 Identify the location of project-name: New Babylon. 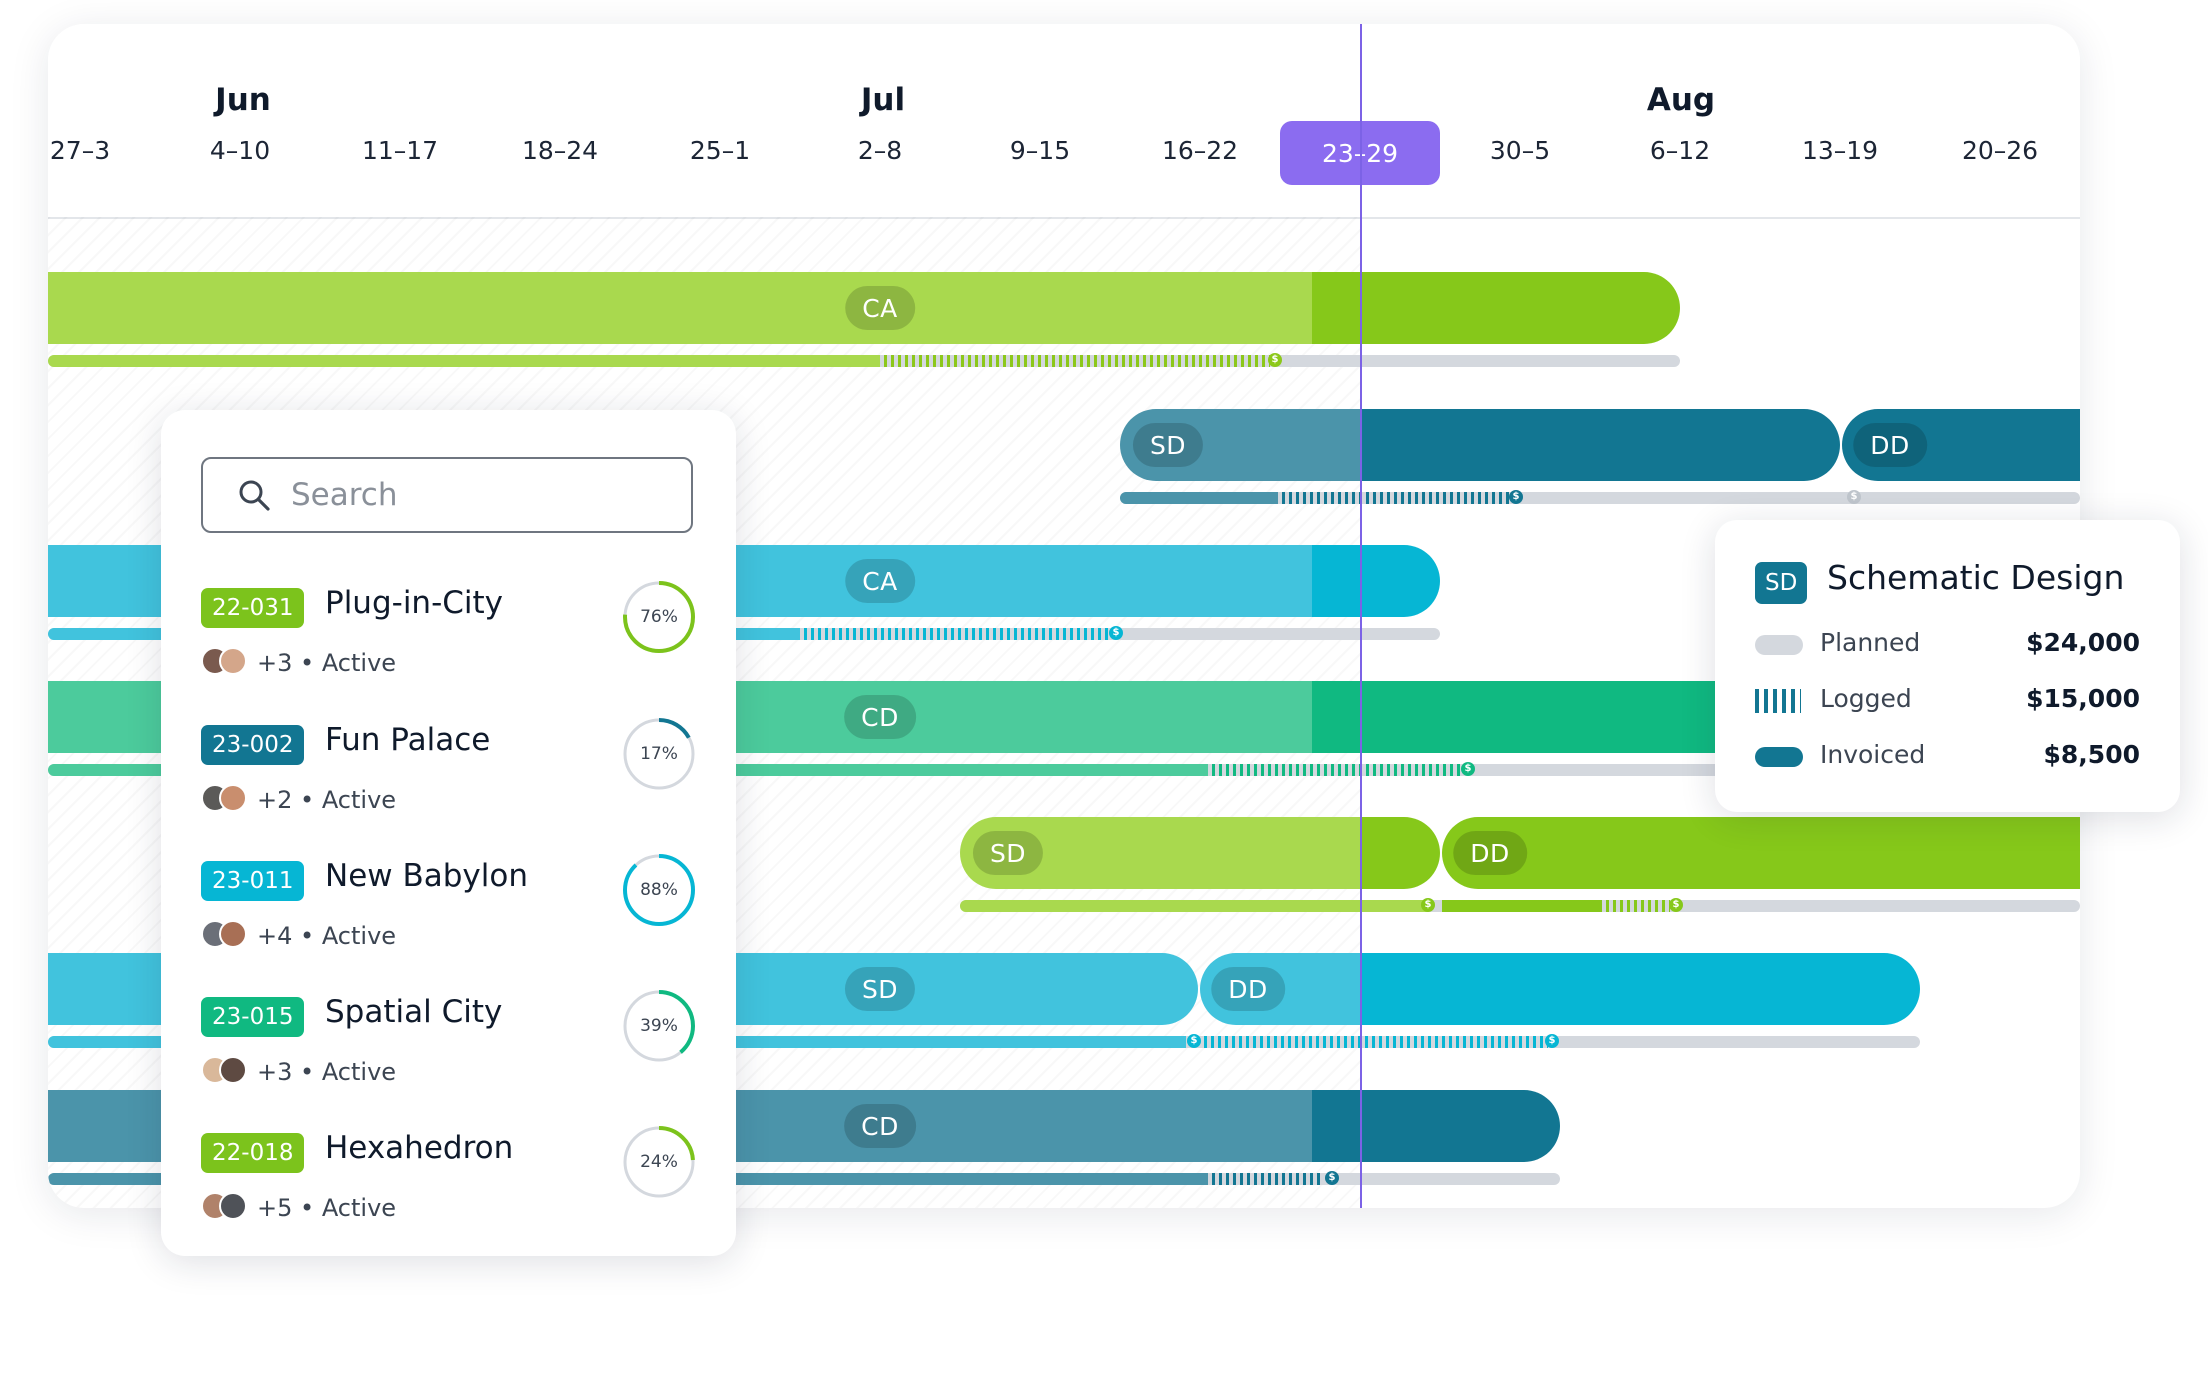
(426, 876).